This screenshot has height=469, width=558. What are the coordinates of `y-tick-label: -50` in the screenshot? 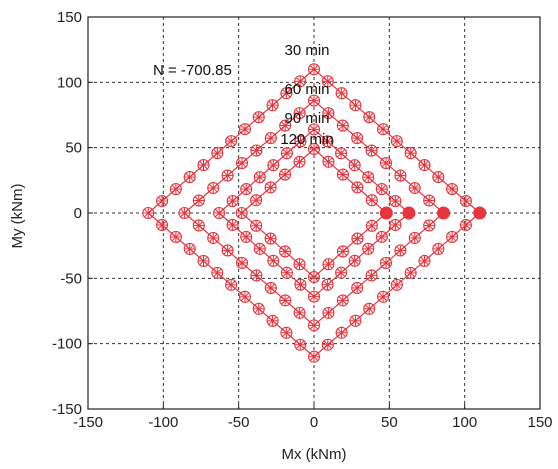 It's located at (71, 278).